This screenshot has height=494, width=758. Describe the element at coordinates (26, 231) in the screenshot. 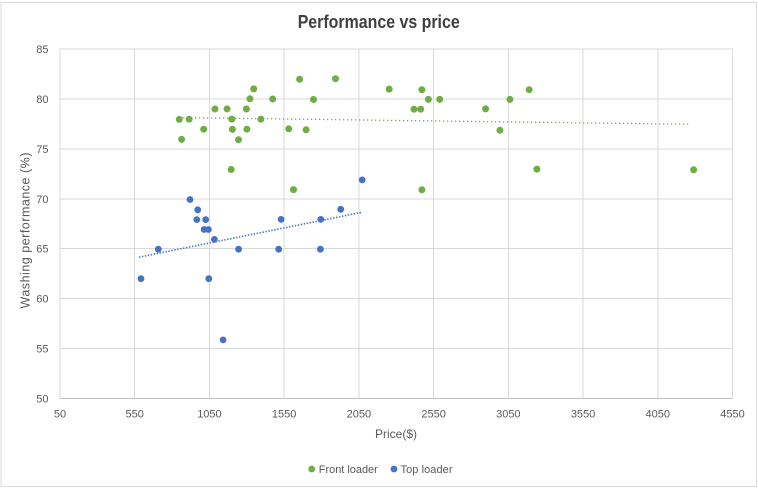

I see `svg-text: Washing performance (%)` at that location.